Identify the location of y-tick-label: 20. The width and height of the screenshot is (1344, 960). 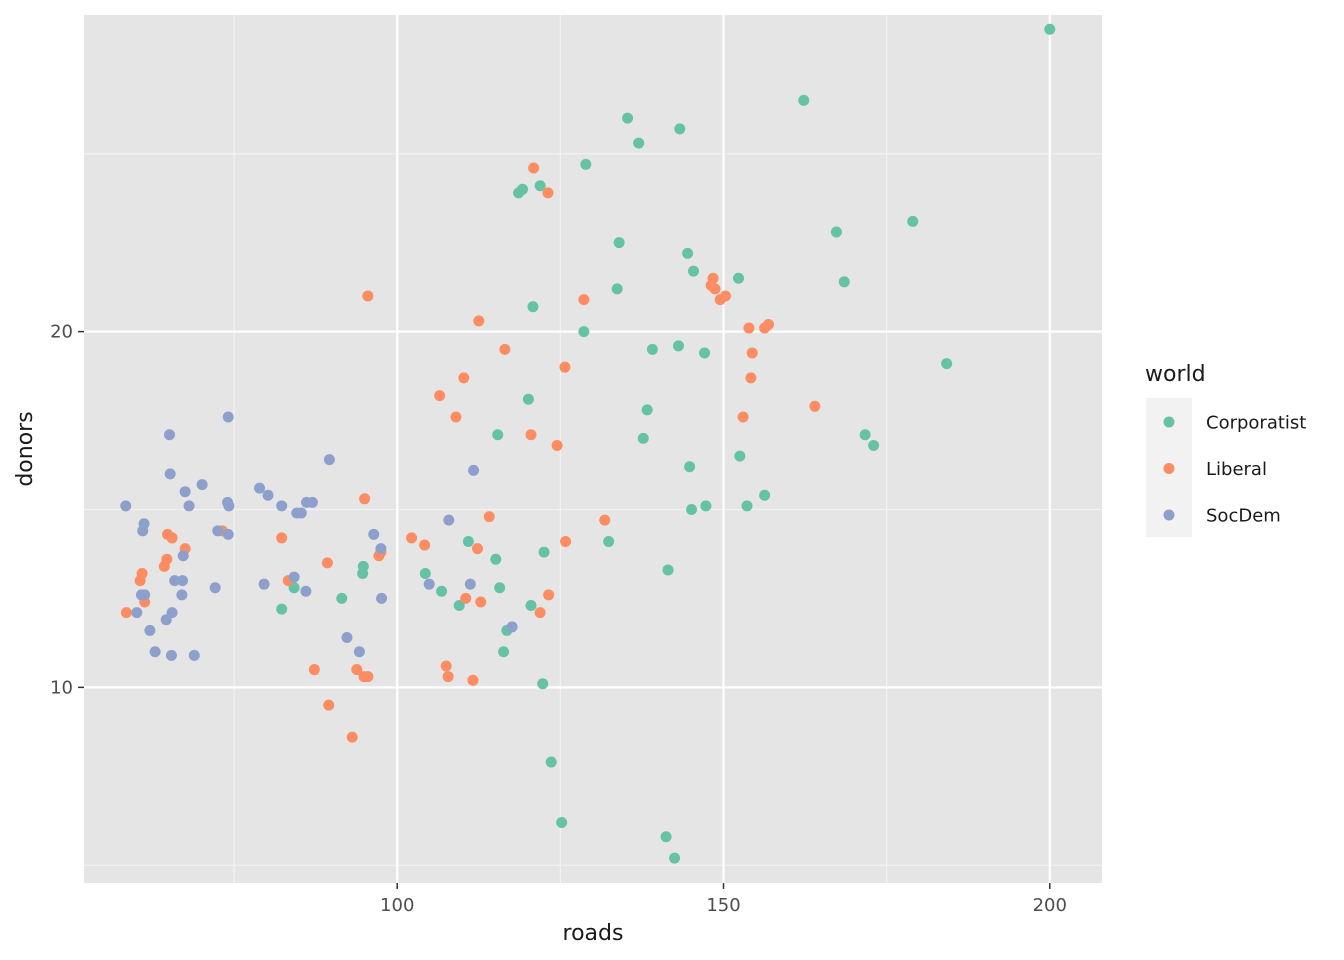
(61, 332).